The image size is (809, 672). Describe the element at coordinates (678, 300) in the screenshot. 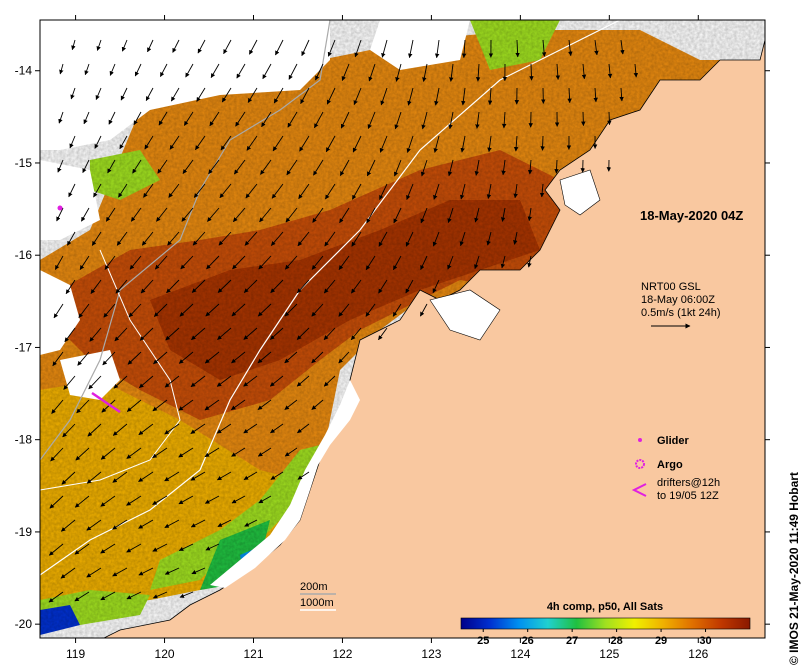

I see `current-time: 18-May 06:00Z` at that location.